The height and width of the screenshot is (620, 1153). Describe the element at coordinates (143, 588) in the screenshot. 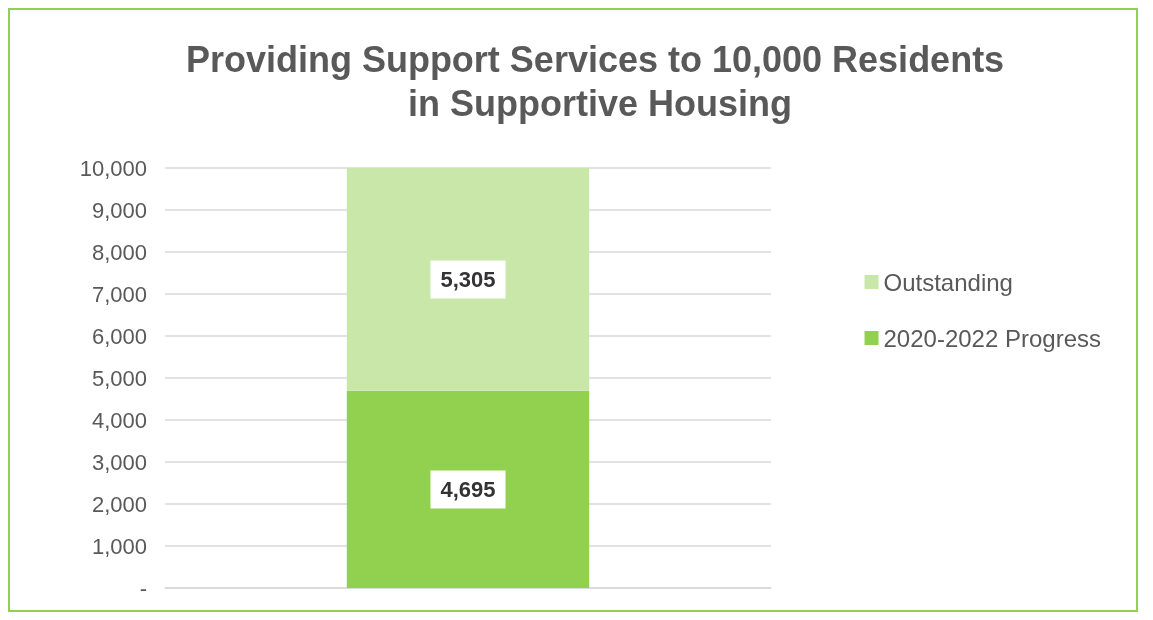

I see `y-tick-label: -` at that location.